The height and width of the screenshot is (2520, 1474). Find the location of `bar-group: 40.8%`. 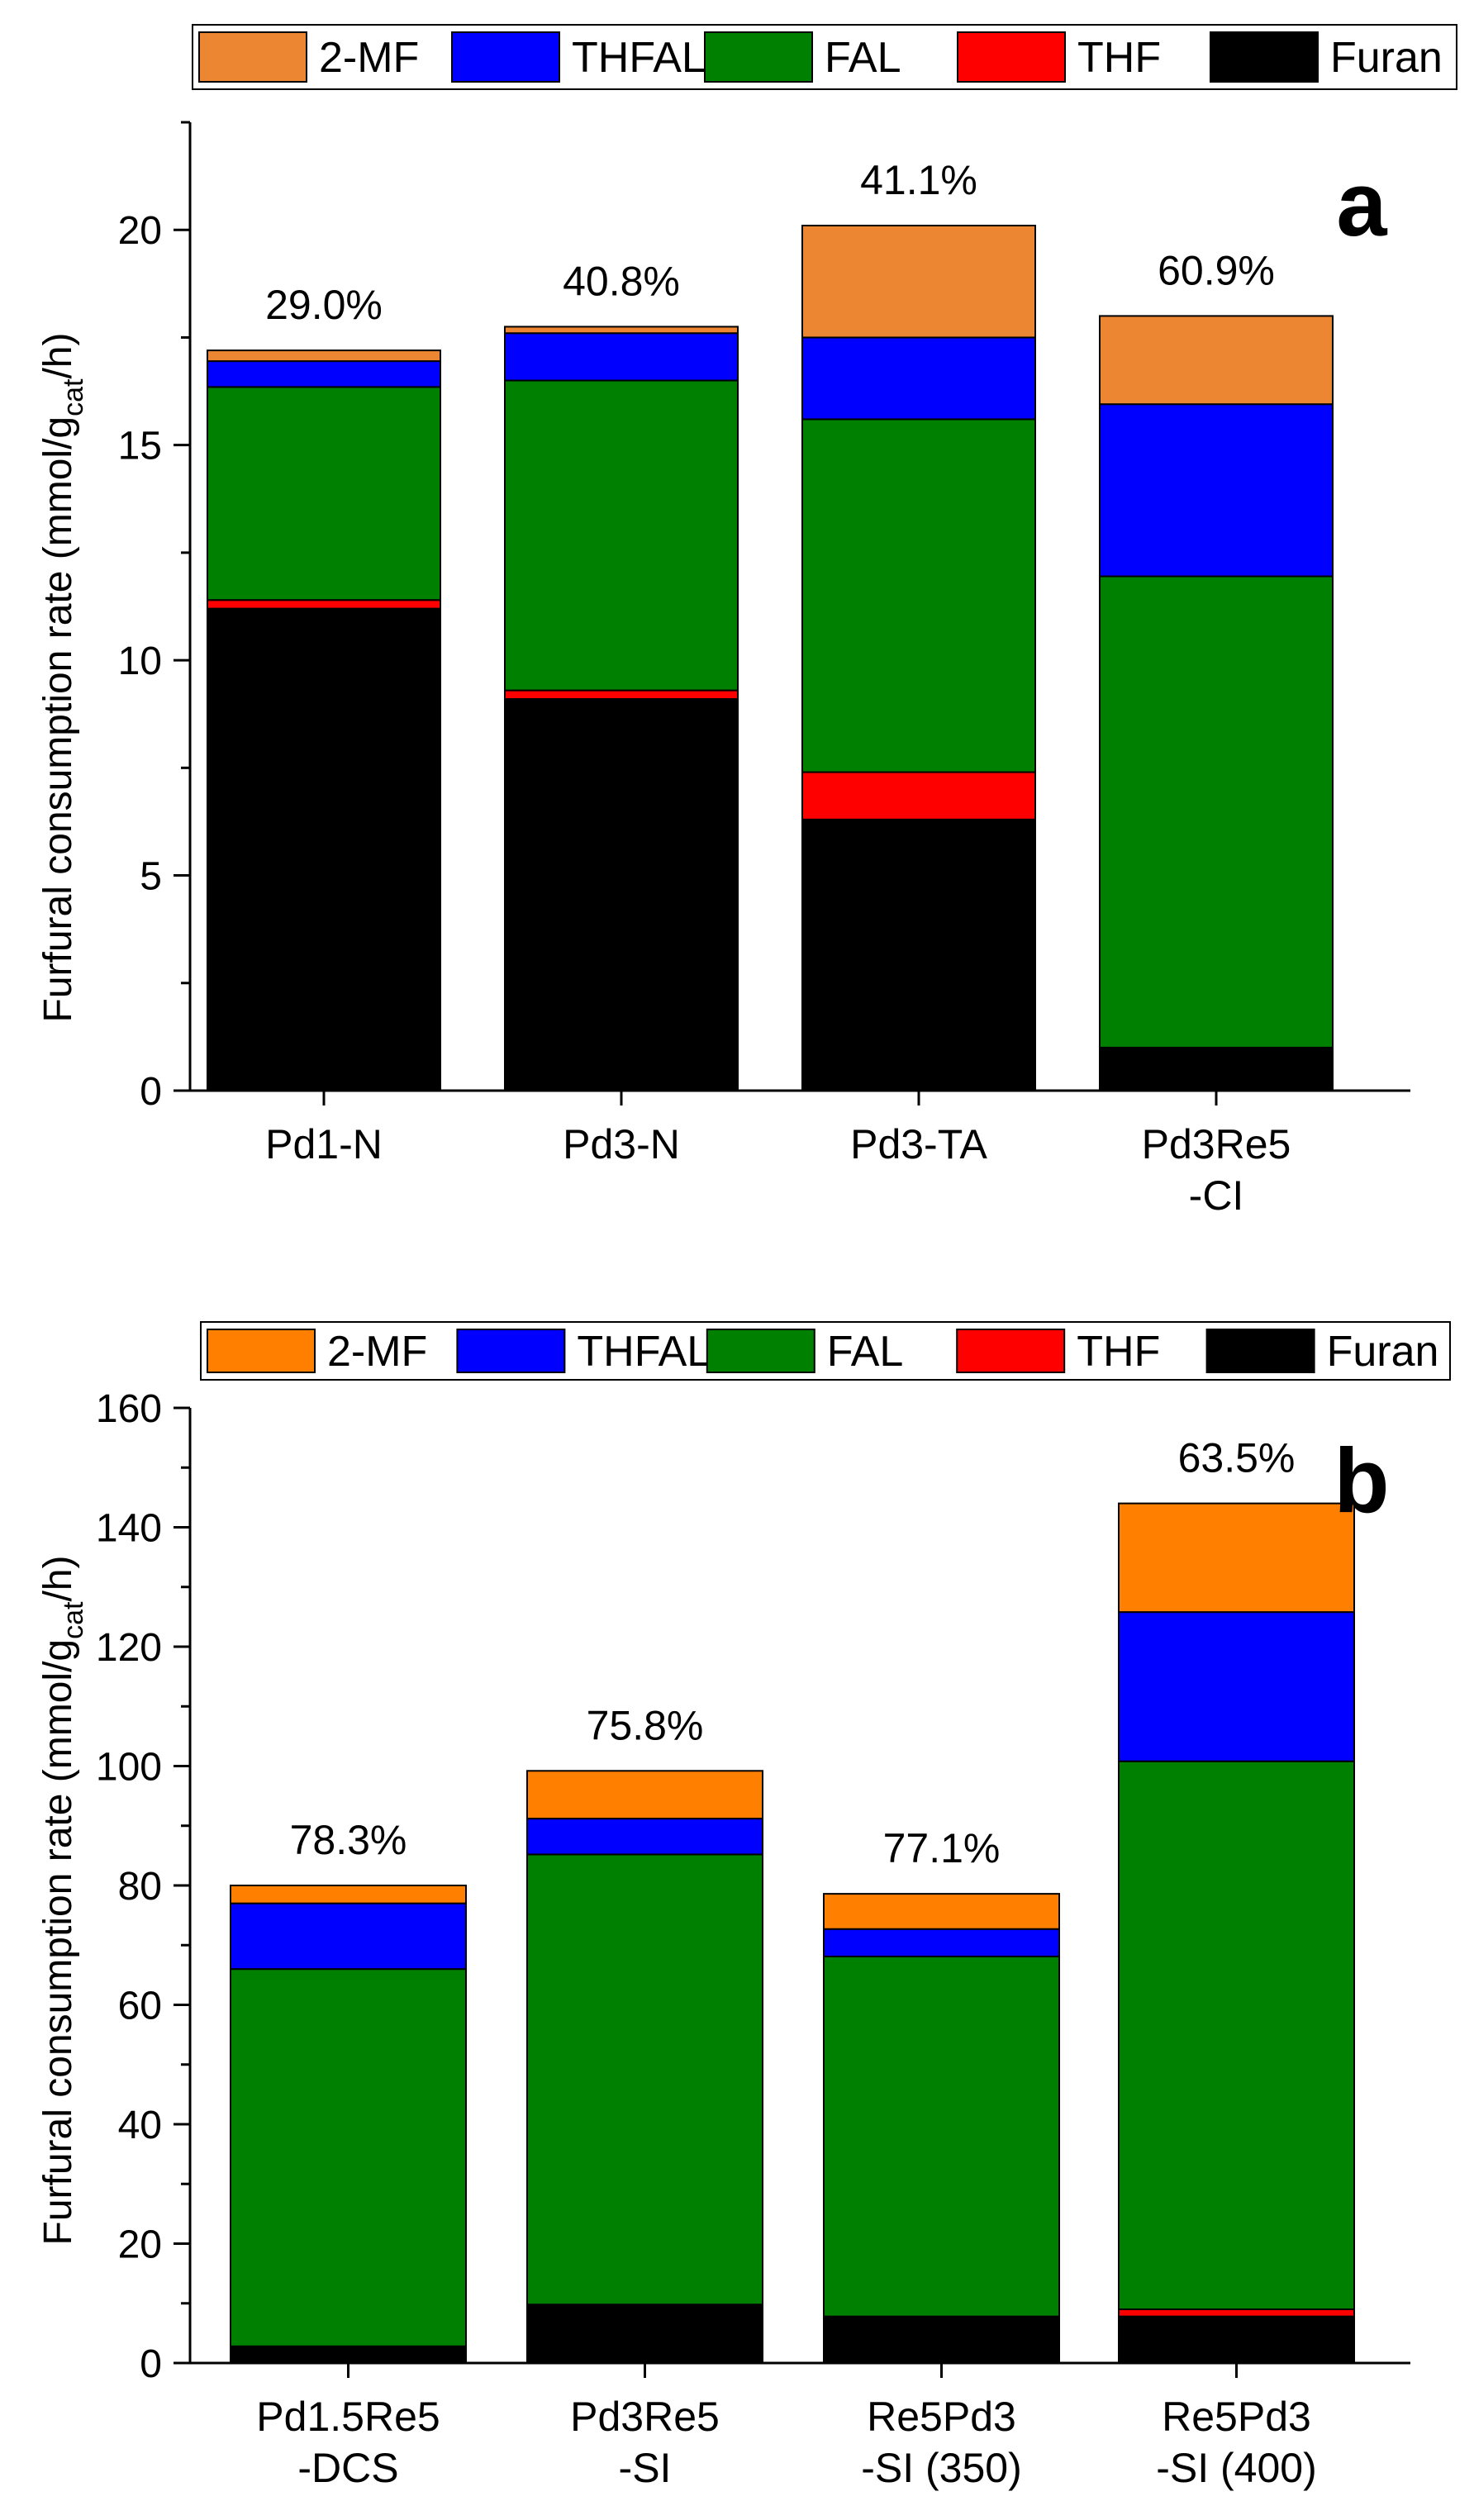

bar-group: 40.8% is located at coordinates (621, 674).